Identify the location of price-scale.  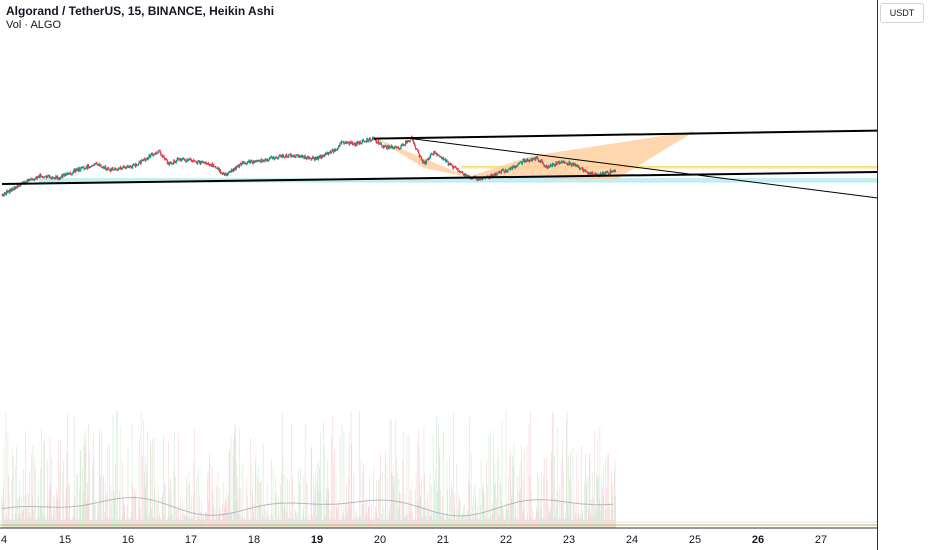
(904, 275).